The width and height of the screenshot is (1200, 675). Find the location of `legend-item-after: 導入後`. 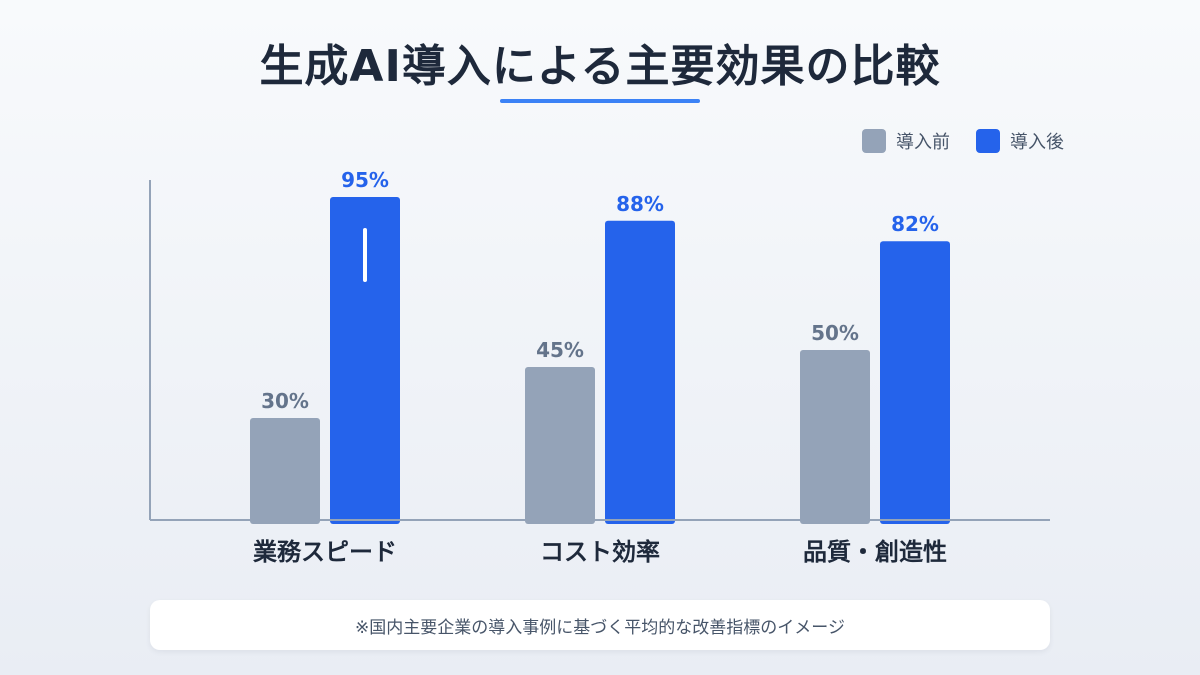

legend-item-after: 導入後 is located at coordinates (1020, 141).